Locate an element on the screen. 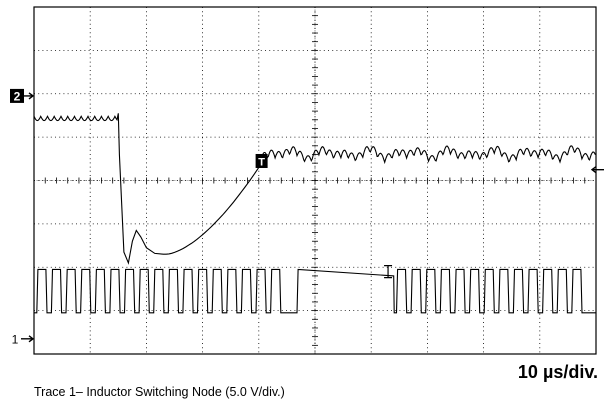 This screenshot has height=402, width=608. trigger-marker-label: T is located at coordinates (261, 162).